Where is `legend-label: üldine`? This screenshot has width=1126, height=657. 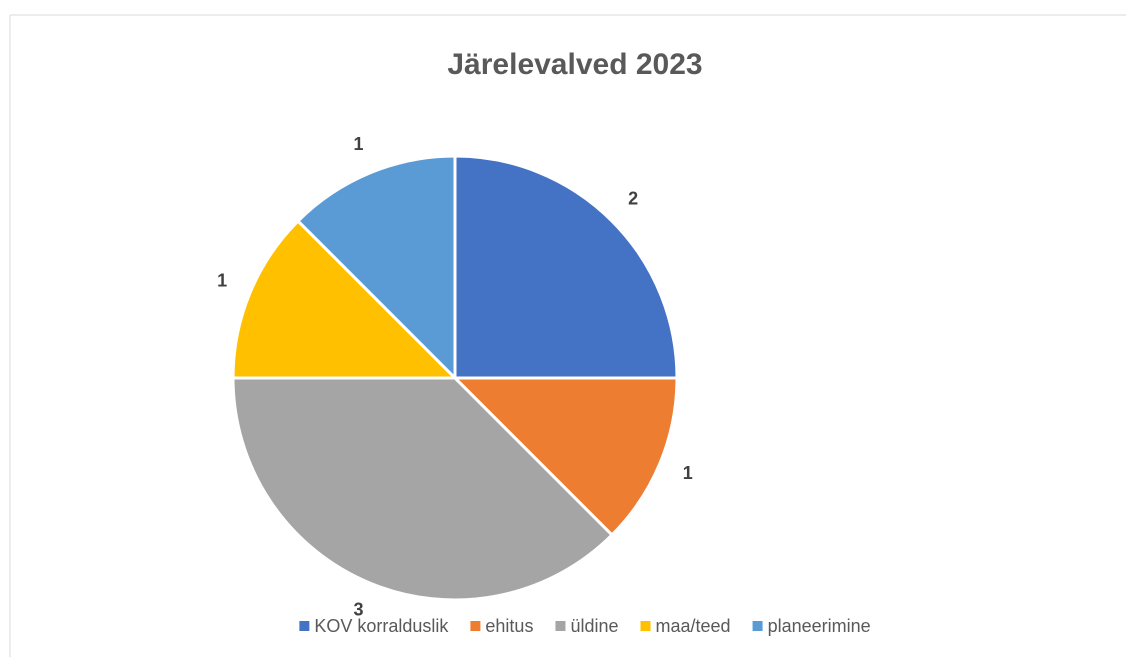
legend-label: üldine is located at coordinates (594, 626).